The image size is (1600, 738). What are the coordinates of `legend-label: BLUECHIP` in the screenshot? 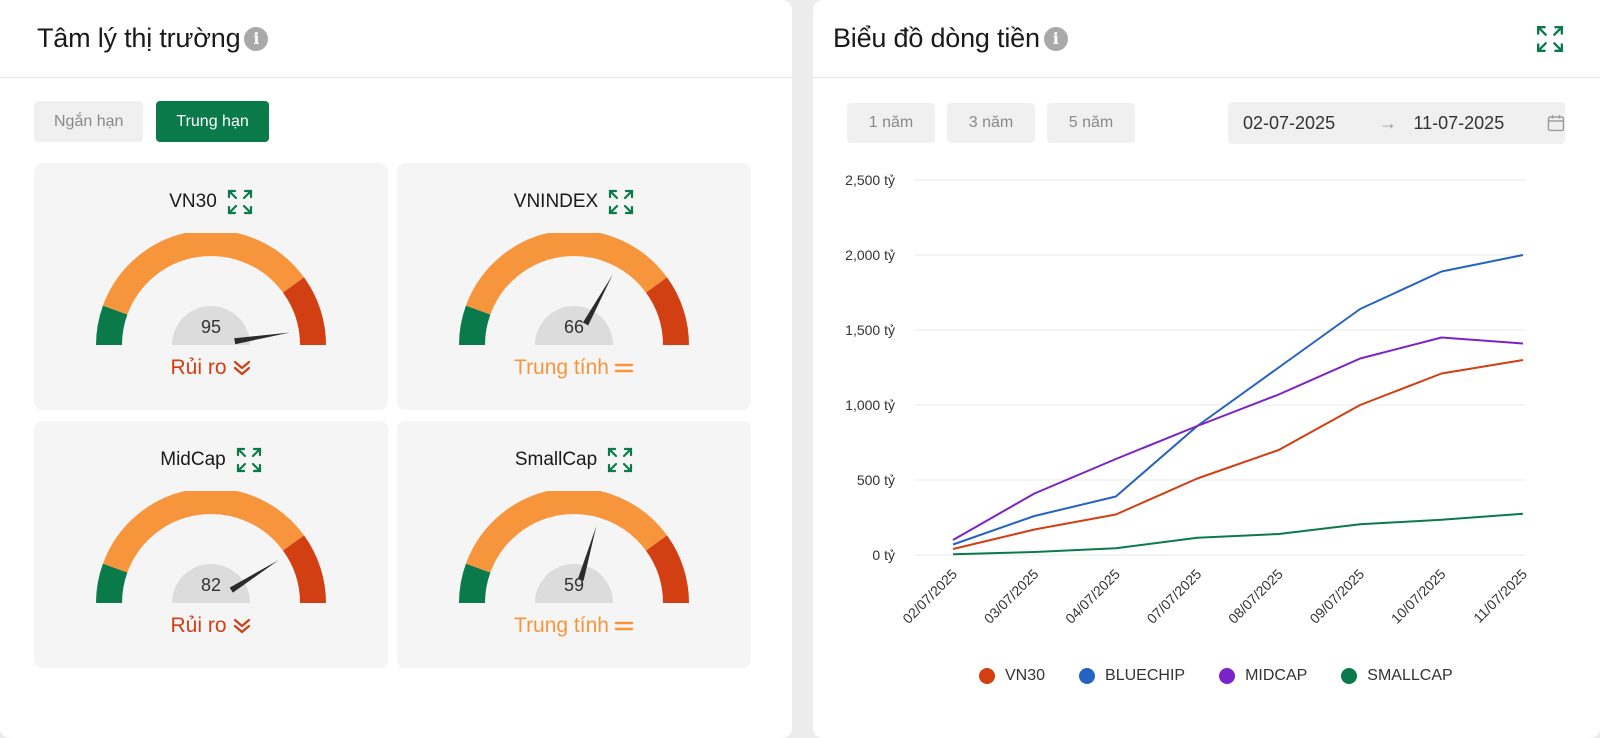 It's located at (1145, 675).